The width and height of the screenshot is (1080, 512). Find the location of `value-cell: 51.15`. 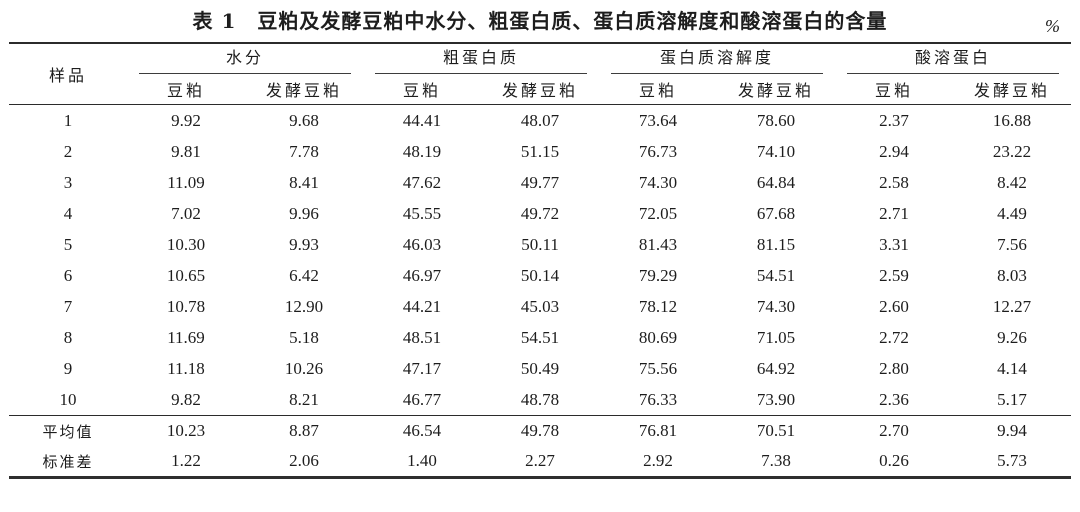

value-cell: 51.15 is located at coordinates (540, 151).